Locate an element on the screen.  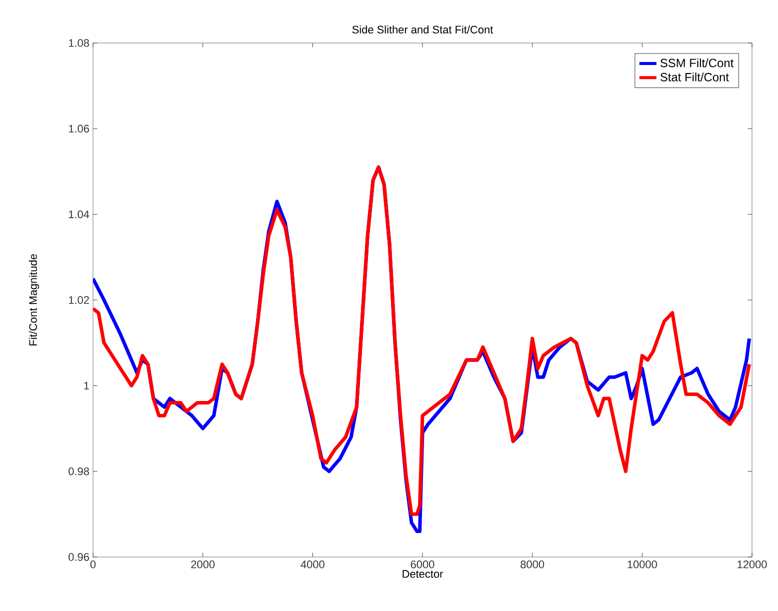
chart-title: Side Slither and Stat Fit/Cont is located at coordinates (423, 29).